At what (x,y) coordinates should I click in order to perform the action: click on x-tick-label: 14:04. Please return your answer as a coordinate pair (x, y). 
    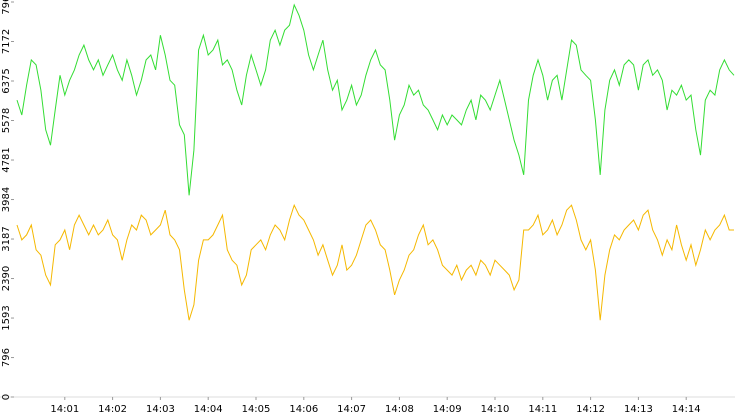
    Looking at the image, I should click on (208, 409).